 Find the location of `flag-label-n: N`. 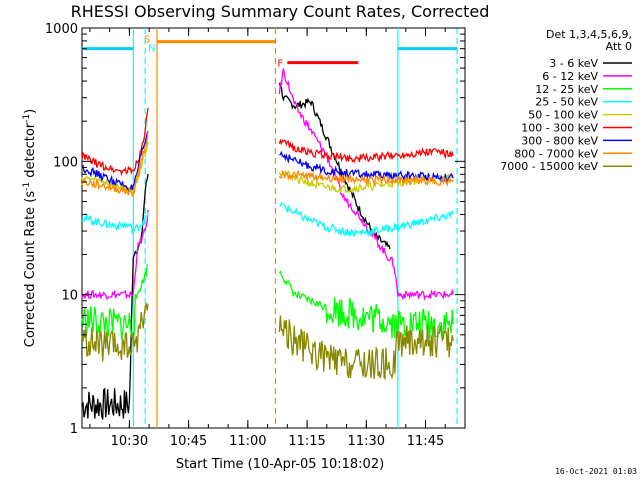

flag-label-n: N is located at coordinates (151, 49).